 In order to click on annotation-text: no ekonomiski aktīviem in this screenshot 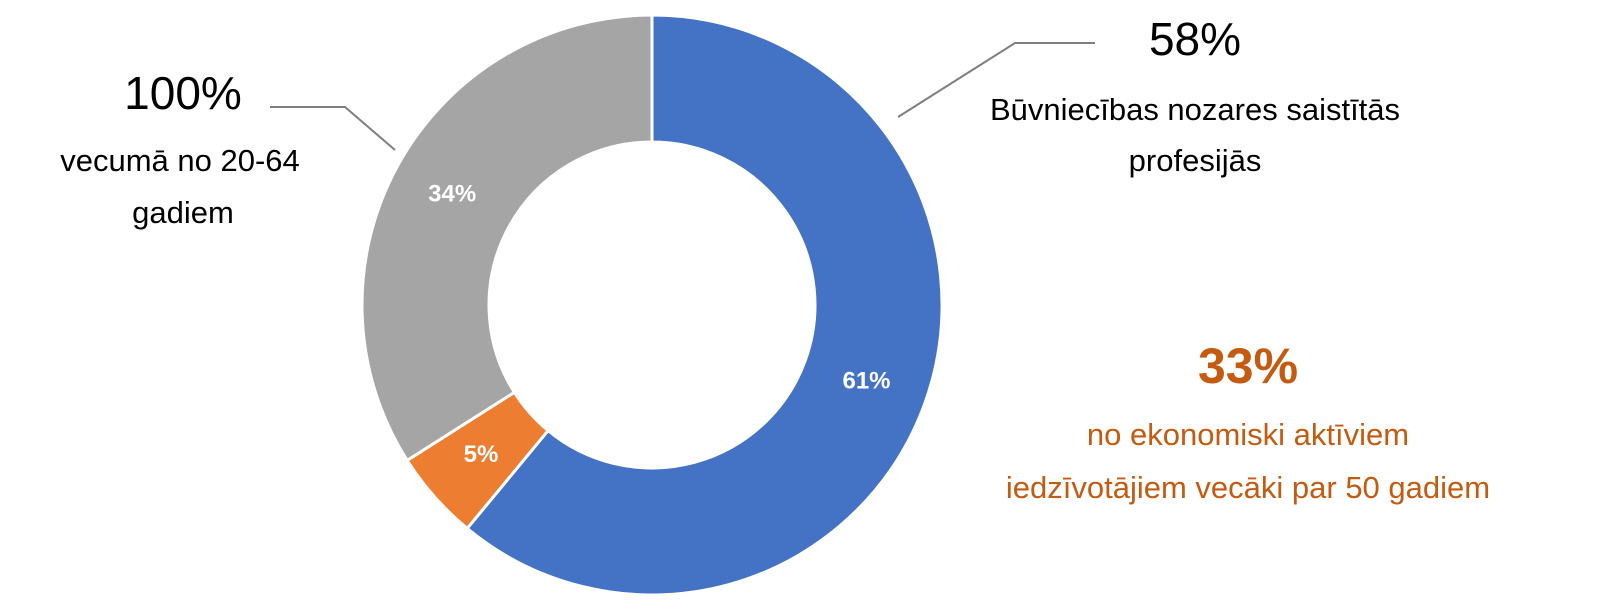, I will do `click(1248, 434)`.